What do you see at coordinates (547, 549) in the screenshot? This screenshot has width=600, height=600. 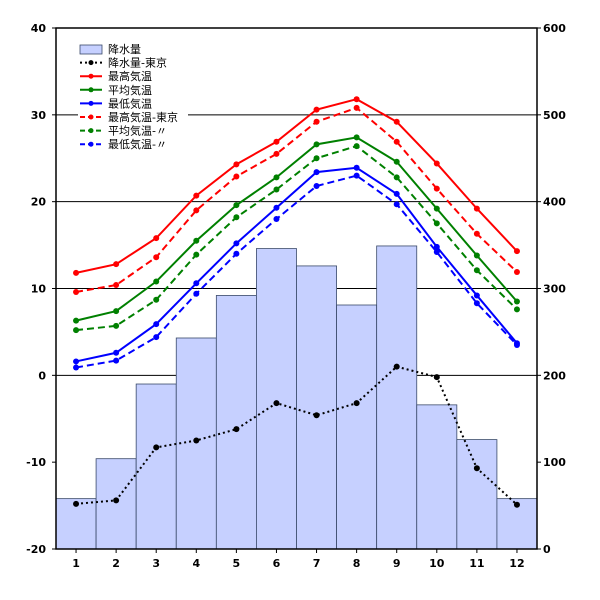 I see `right-tick-label: 0` at bounding box center [547, 549].